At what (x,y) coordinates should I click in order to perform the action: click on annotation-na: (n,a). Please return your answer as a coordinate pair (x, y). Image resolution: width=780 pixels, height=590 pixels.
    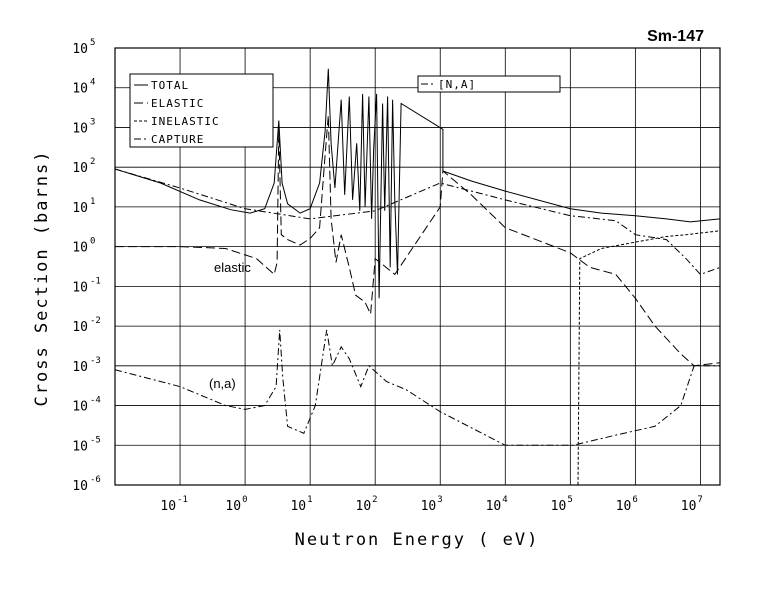
    Looking at the image, I should click on (222, 383).